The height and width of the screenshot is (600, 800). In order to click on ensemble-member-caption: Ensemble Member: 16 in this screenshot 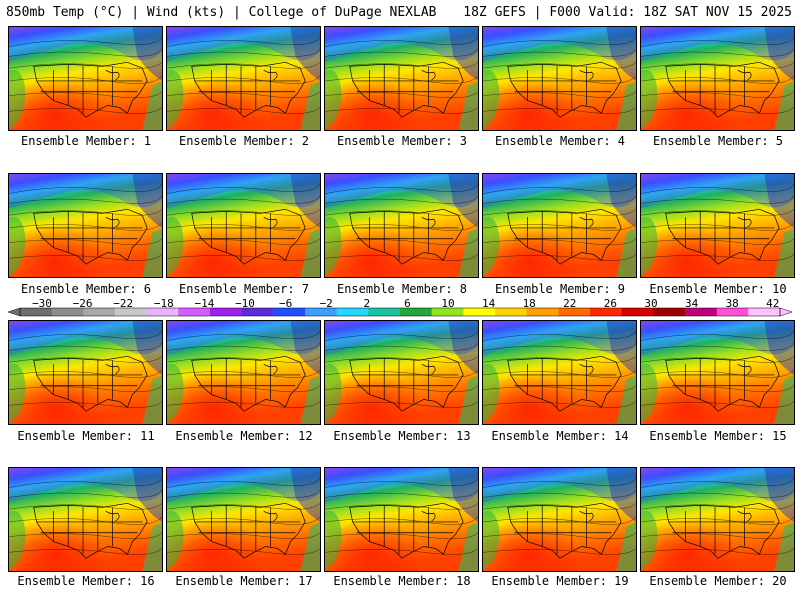, I will do `click(86, 581)`.